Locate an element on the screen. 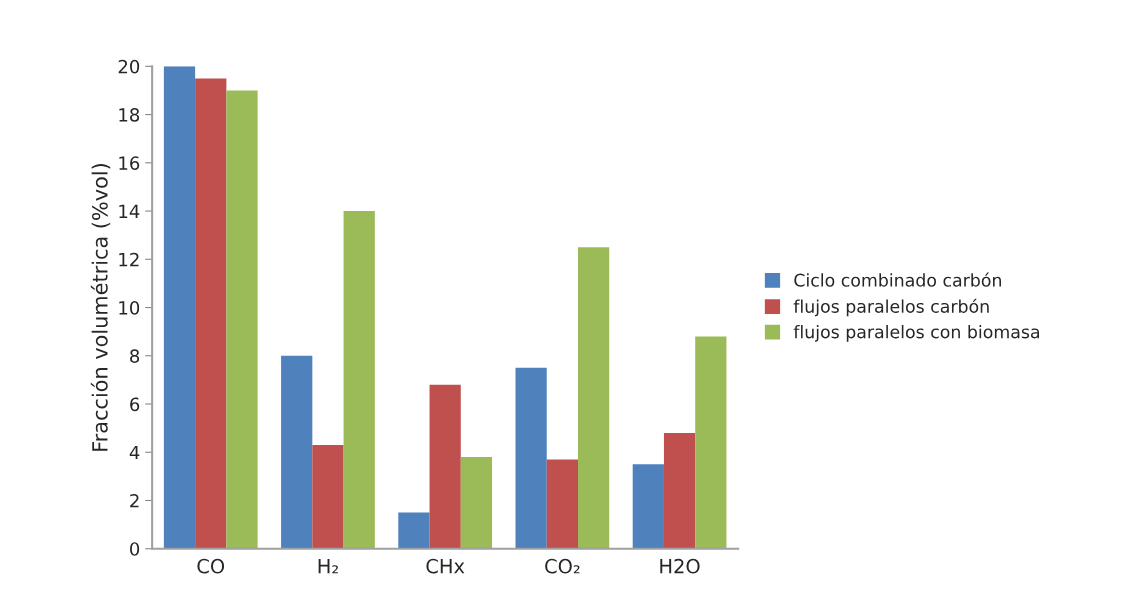 This screenshot has height=603, width=1127. x-tick-label: CO is located at coordinates (211, 566).